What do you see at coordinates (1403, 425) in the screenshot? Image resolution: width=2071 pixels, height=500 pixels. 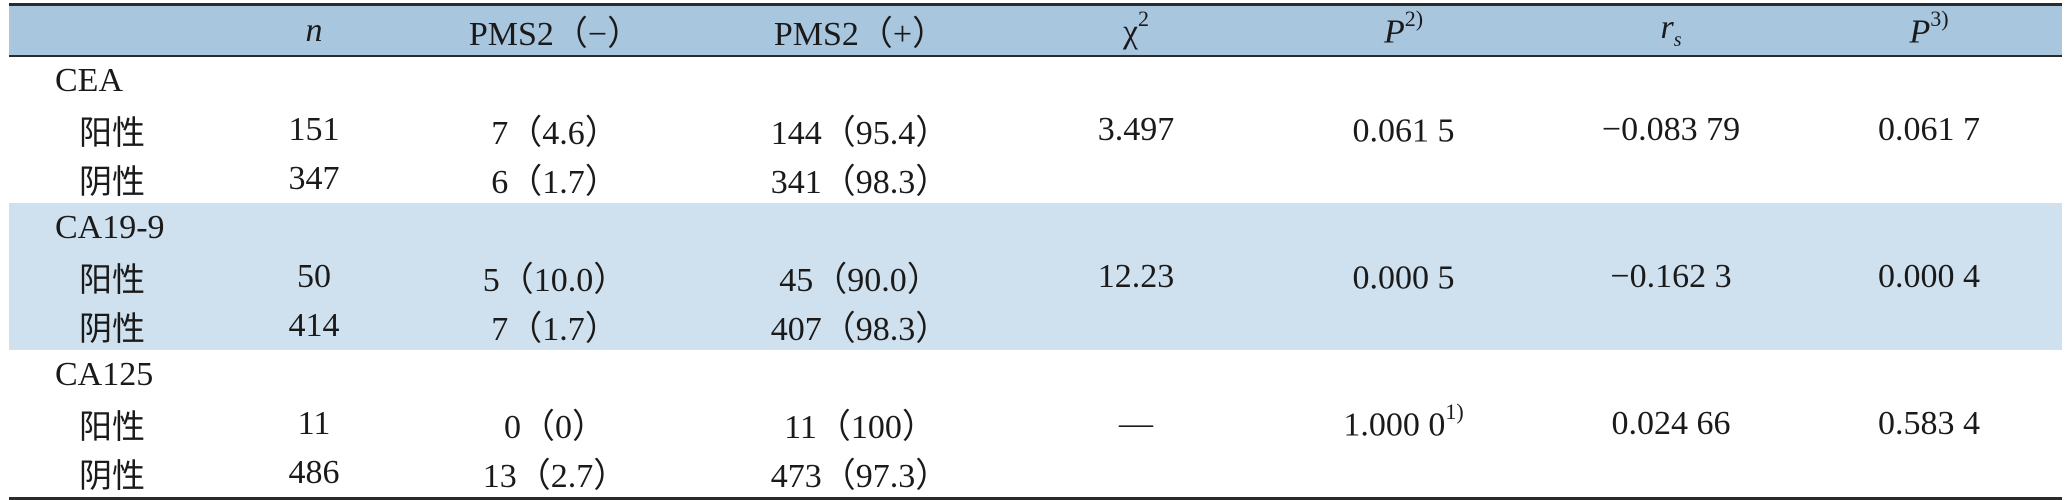 I see `p2-value: 1.000 01)` at bounding box center [1403, 425].